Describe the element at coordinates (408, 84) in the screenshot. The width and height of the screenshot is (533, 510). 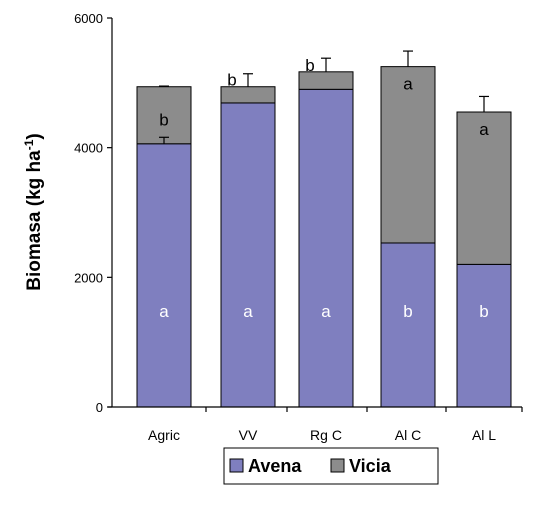
I see `letter-vicia-3: a` at that location.